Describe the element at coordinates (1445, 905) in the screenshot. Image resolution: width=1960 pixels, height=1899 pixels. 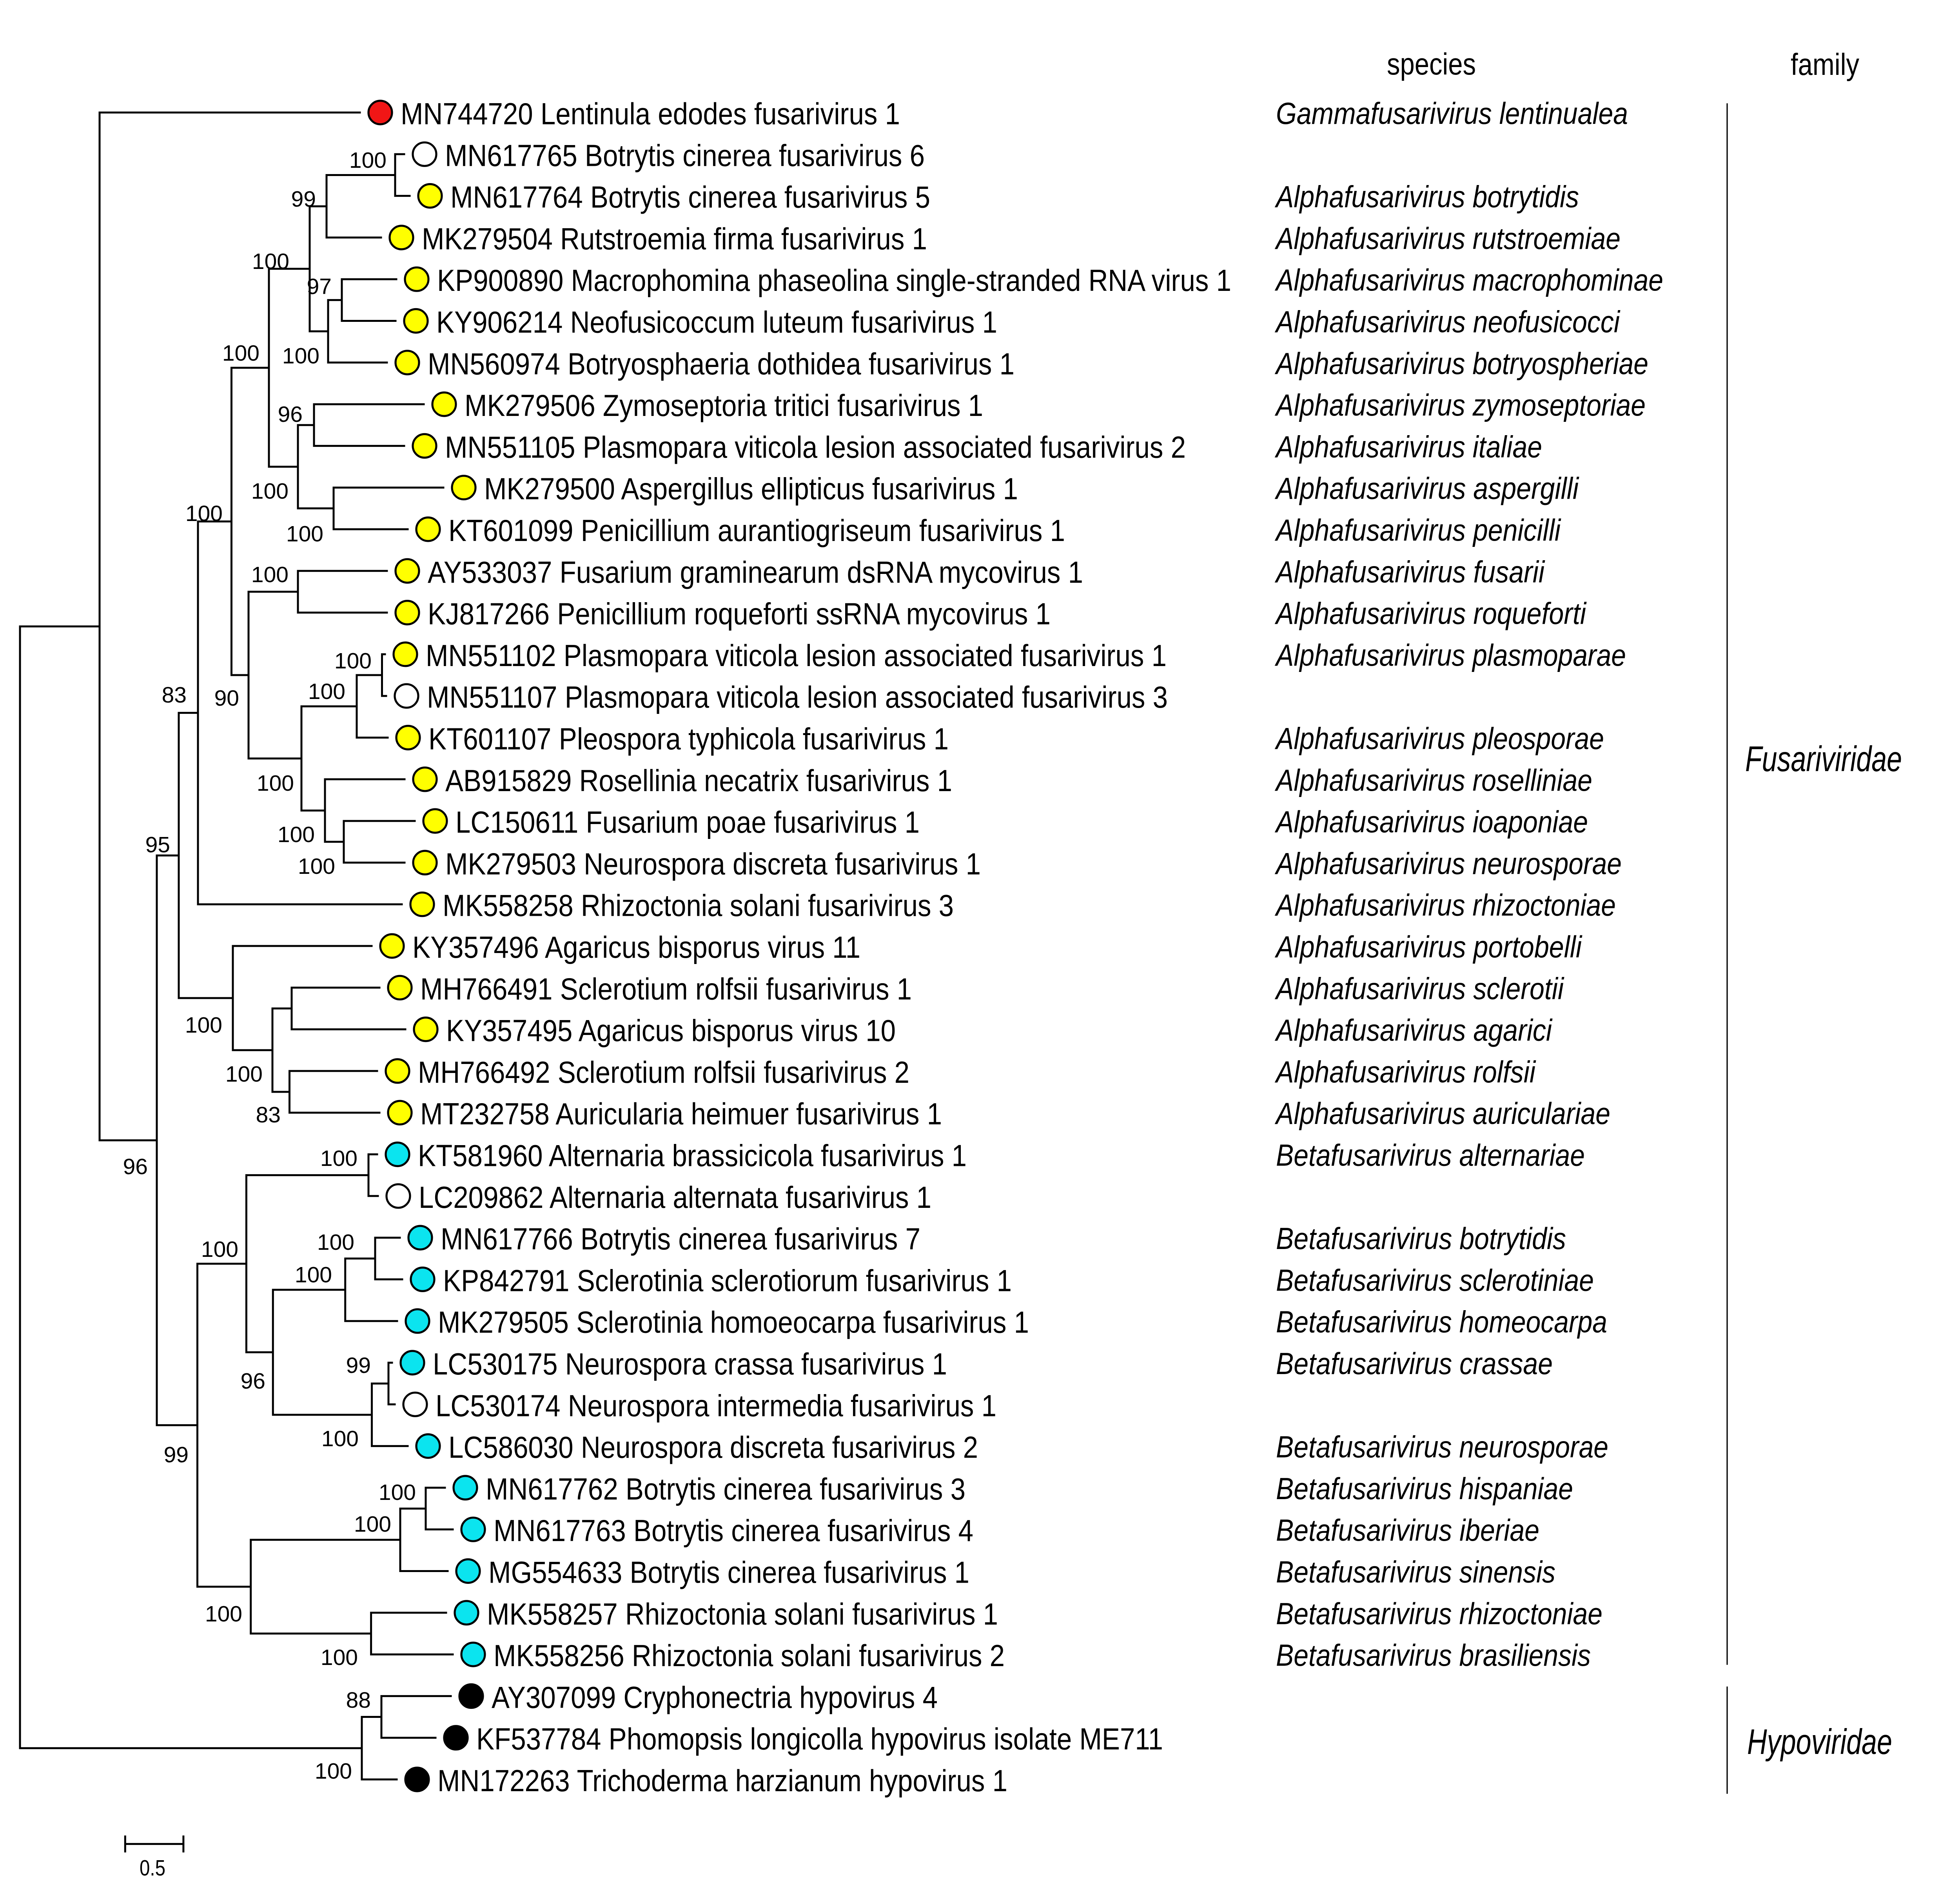
I see `svg-text: Alphafusarivirus rhizoctoniae` at that location.